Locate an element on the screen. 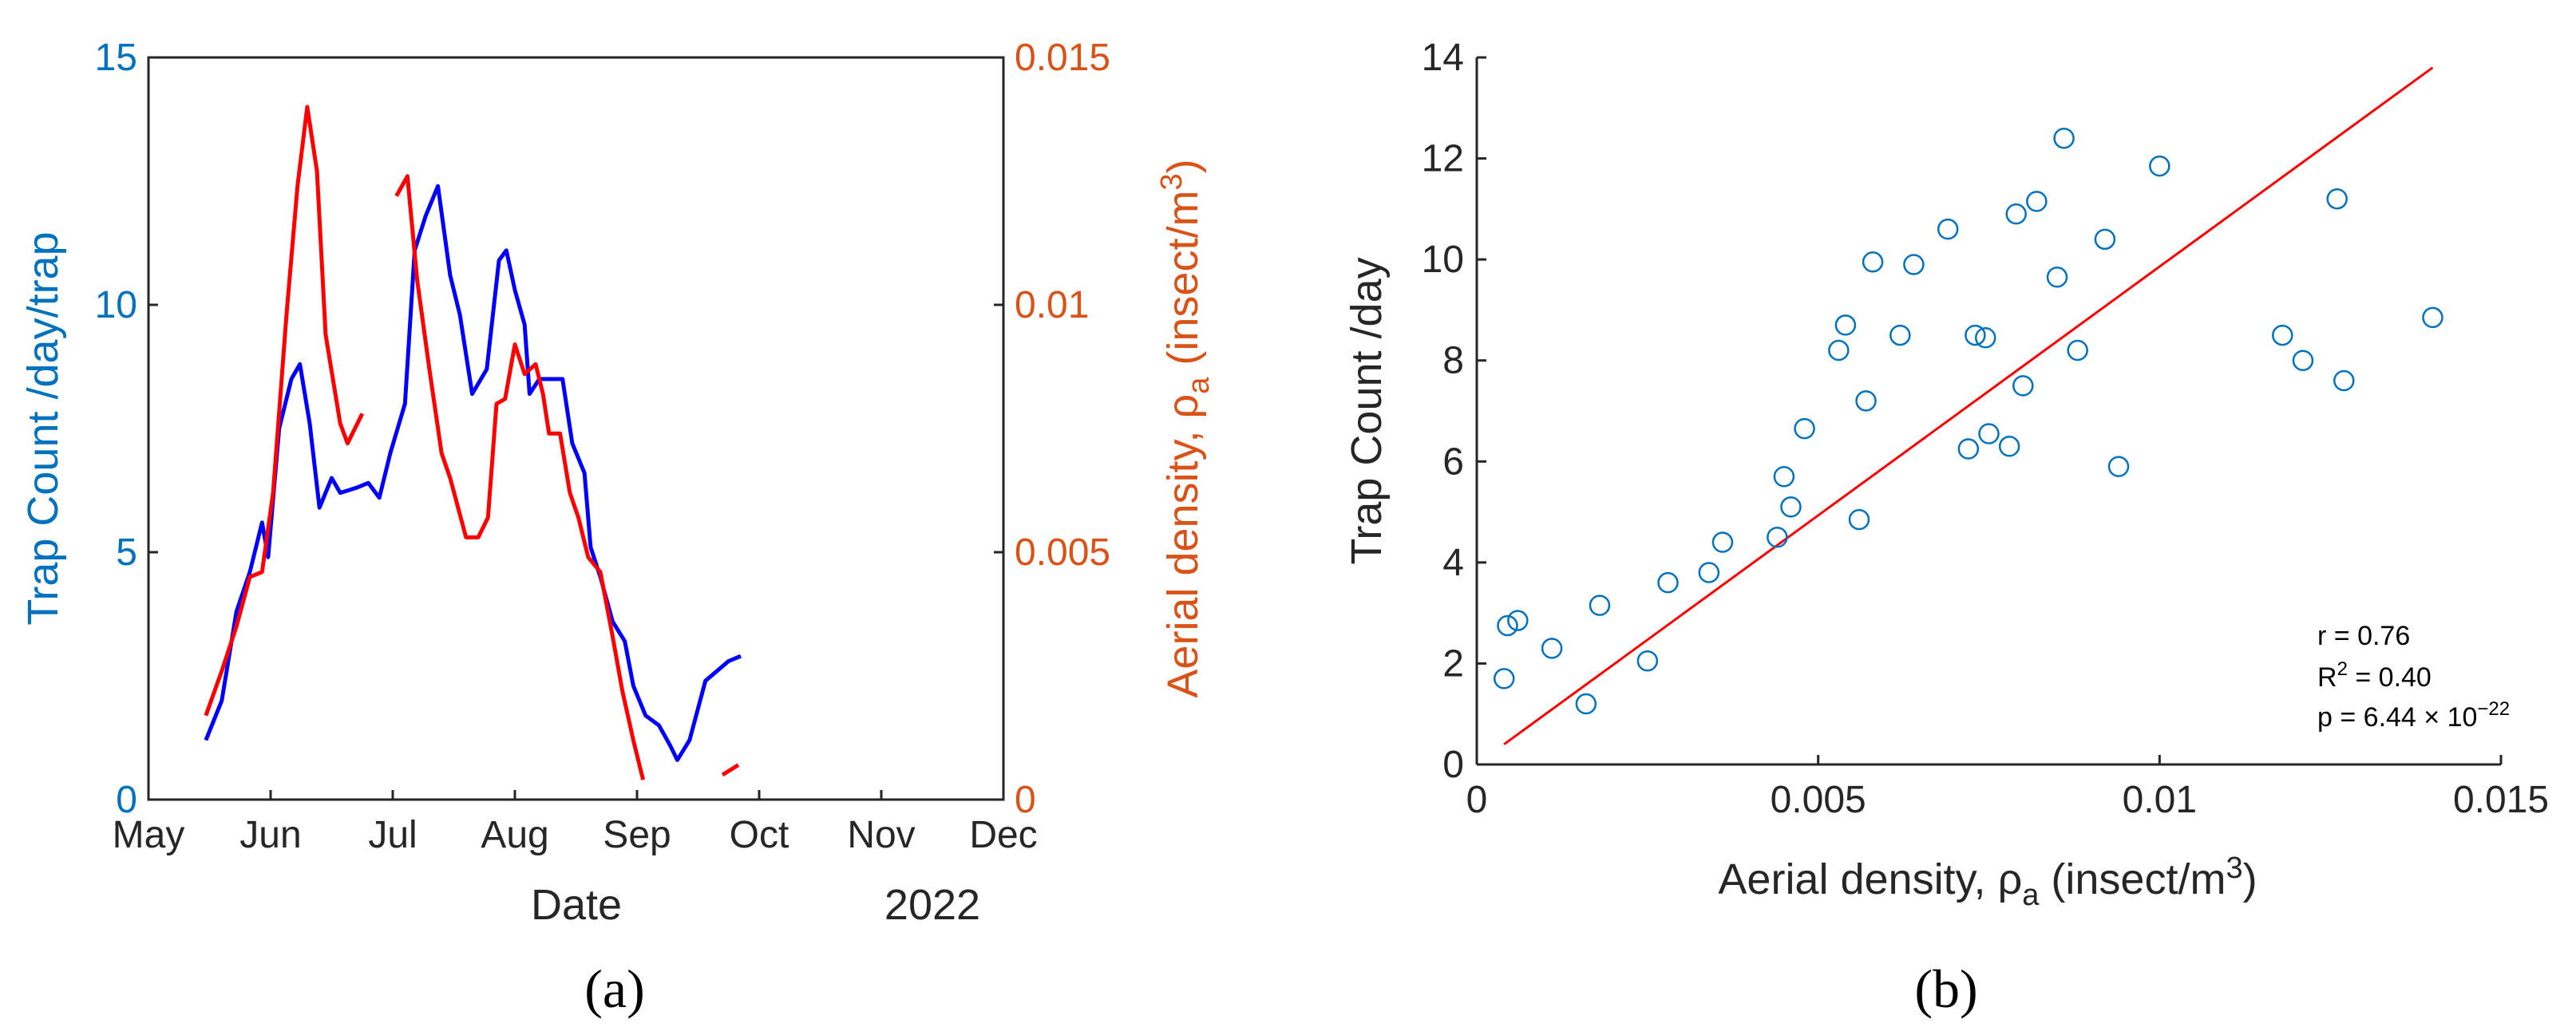 The image size is (2576, 1035). panel-a-left-tick-label: 10 is located at coordinates (116, 305).